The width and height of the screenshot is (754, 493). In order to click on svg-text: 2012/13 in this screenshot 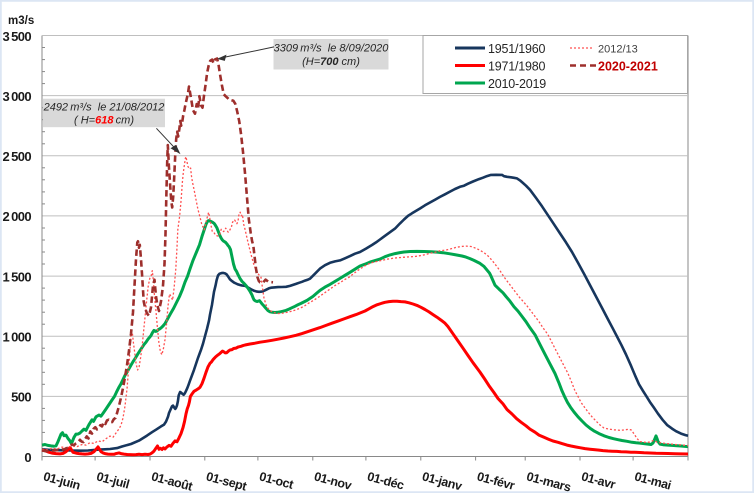, I will do `click(618, 50)`.